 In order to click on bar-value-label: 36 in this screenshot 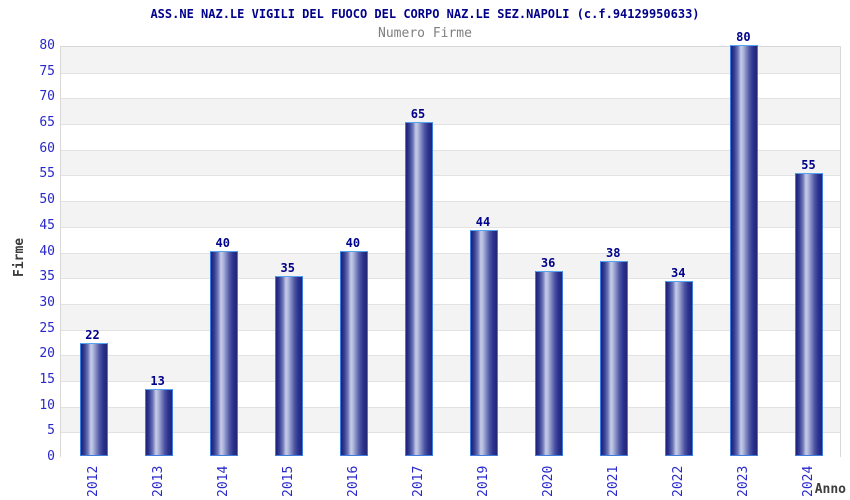, I will do `click(548, 263)`.